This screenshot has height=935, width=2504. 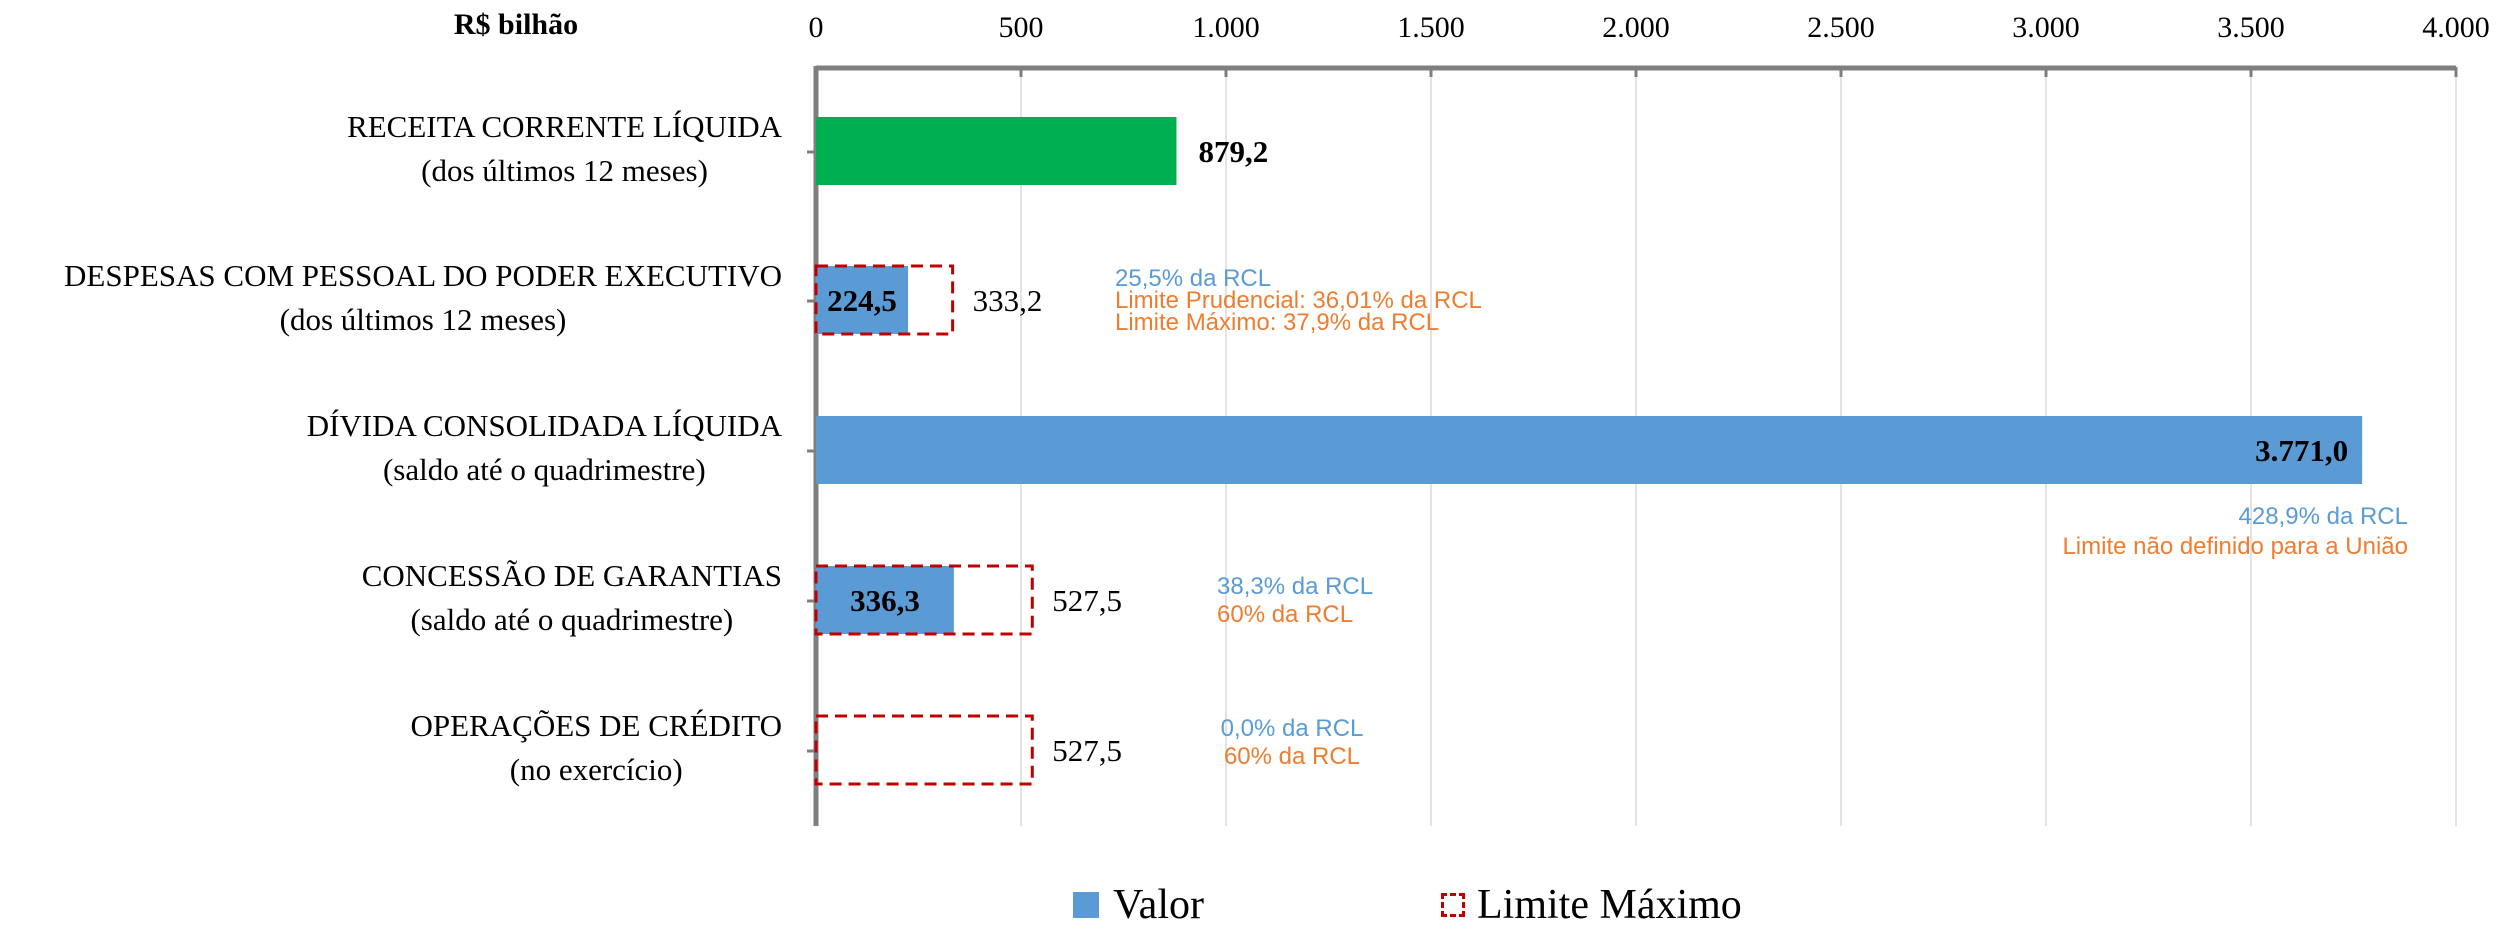 I want to click on value-label: 879,2, so click(x=1233, y=151).